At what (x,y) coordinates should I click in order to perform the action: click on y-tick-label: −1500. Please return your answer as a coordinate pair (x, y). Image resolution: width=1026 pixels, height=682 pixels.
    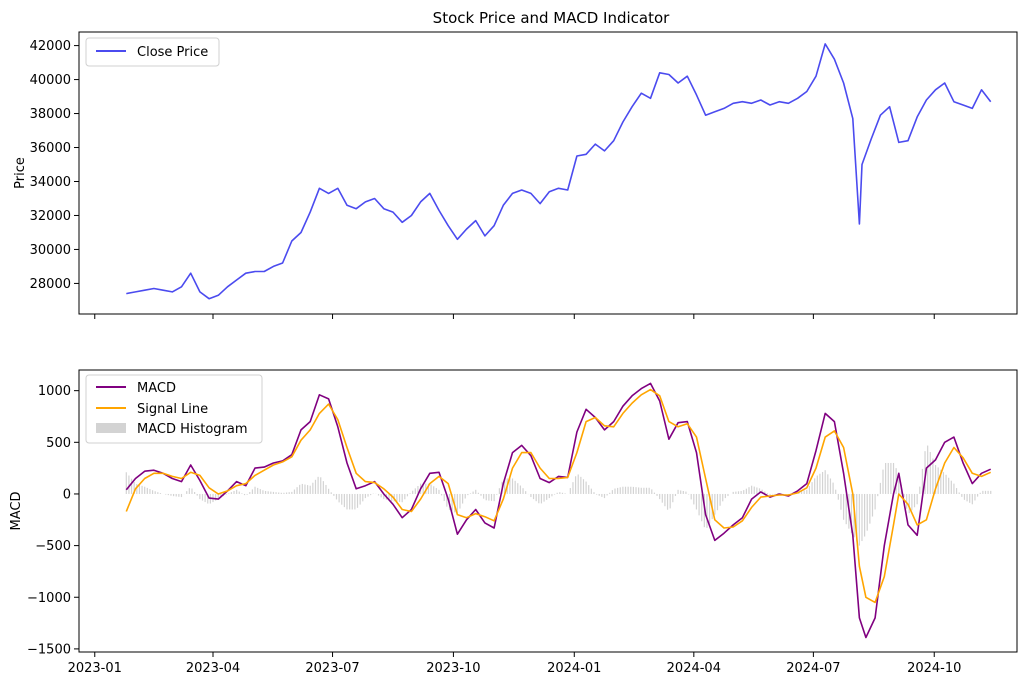
    Looking at the image, I should click on (49, 649).